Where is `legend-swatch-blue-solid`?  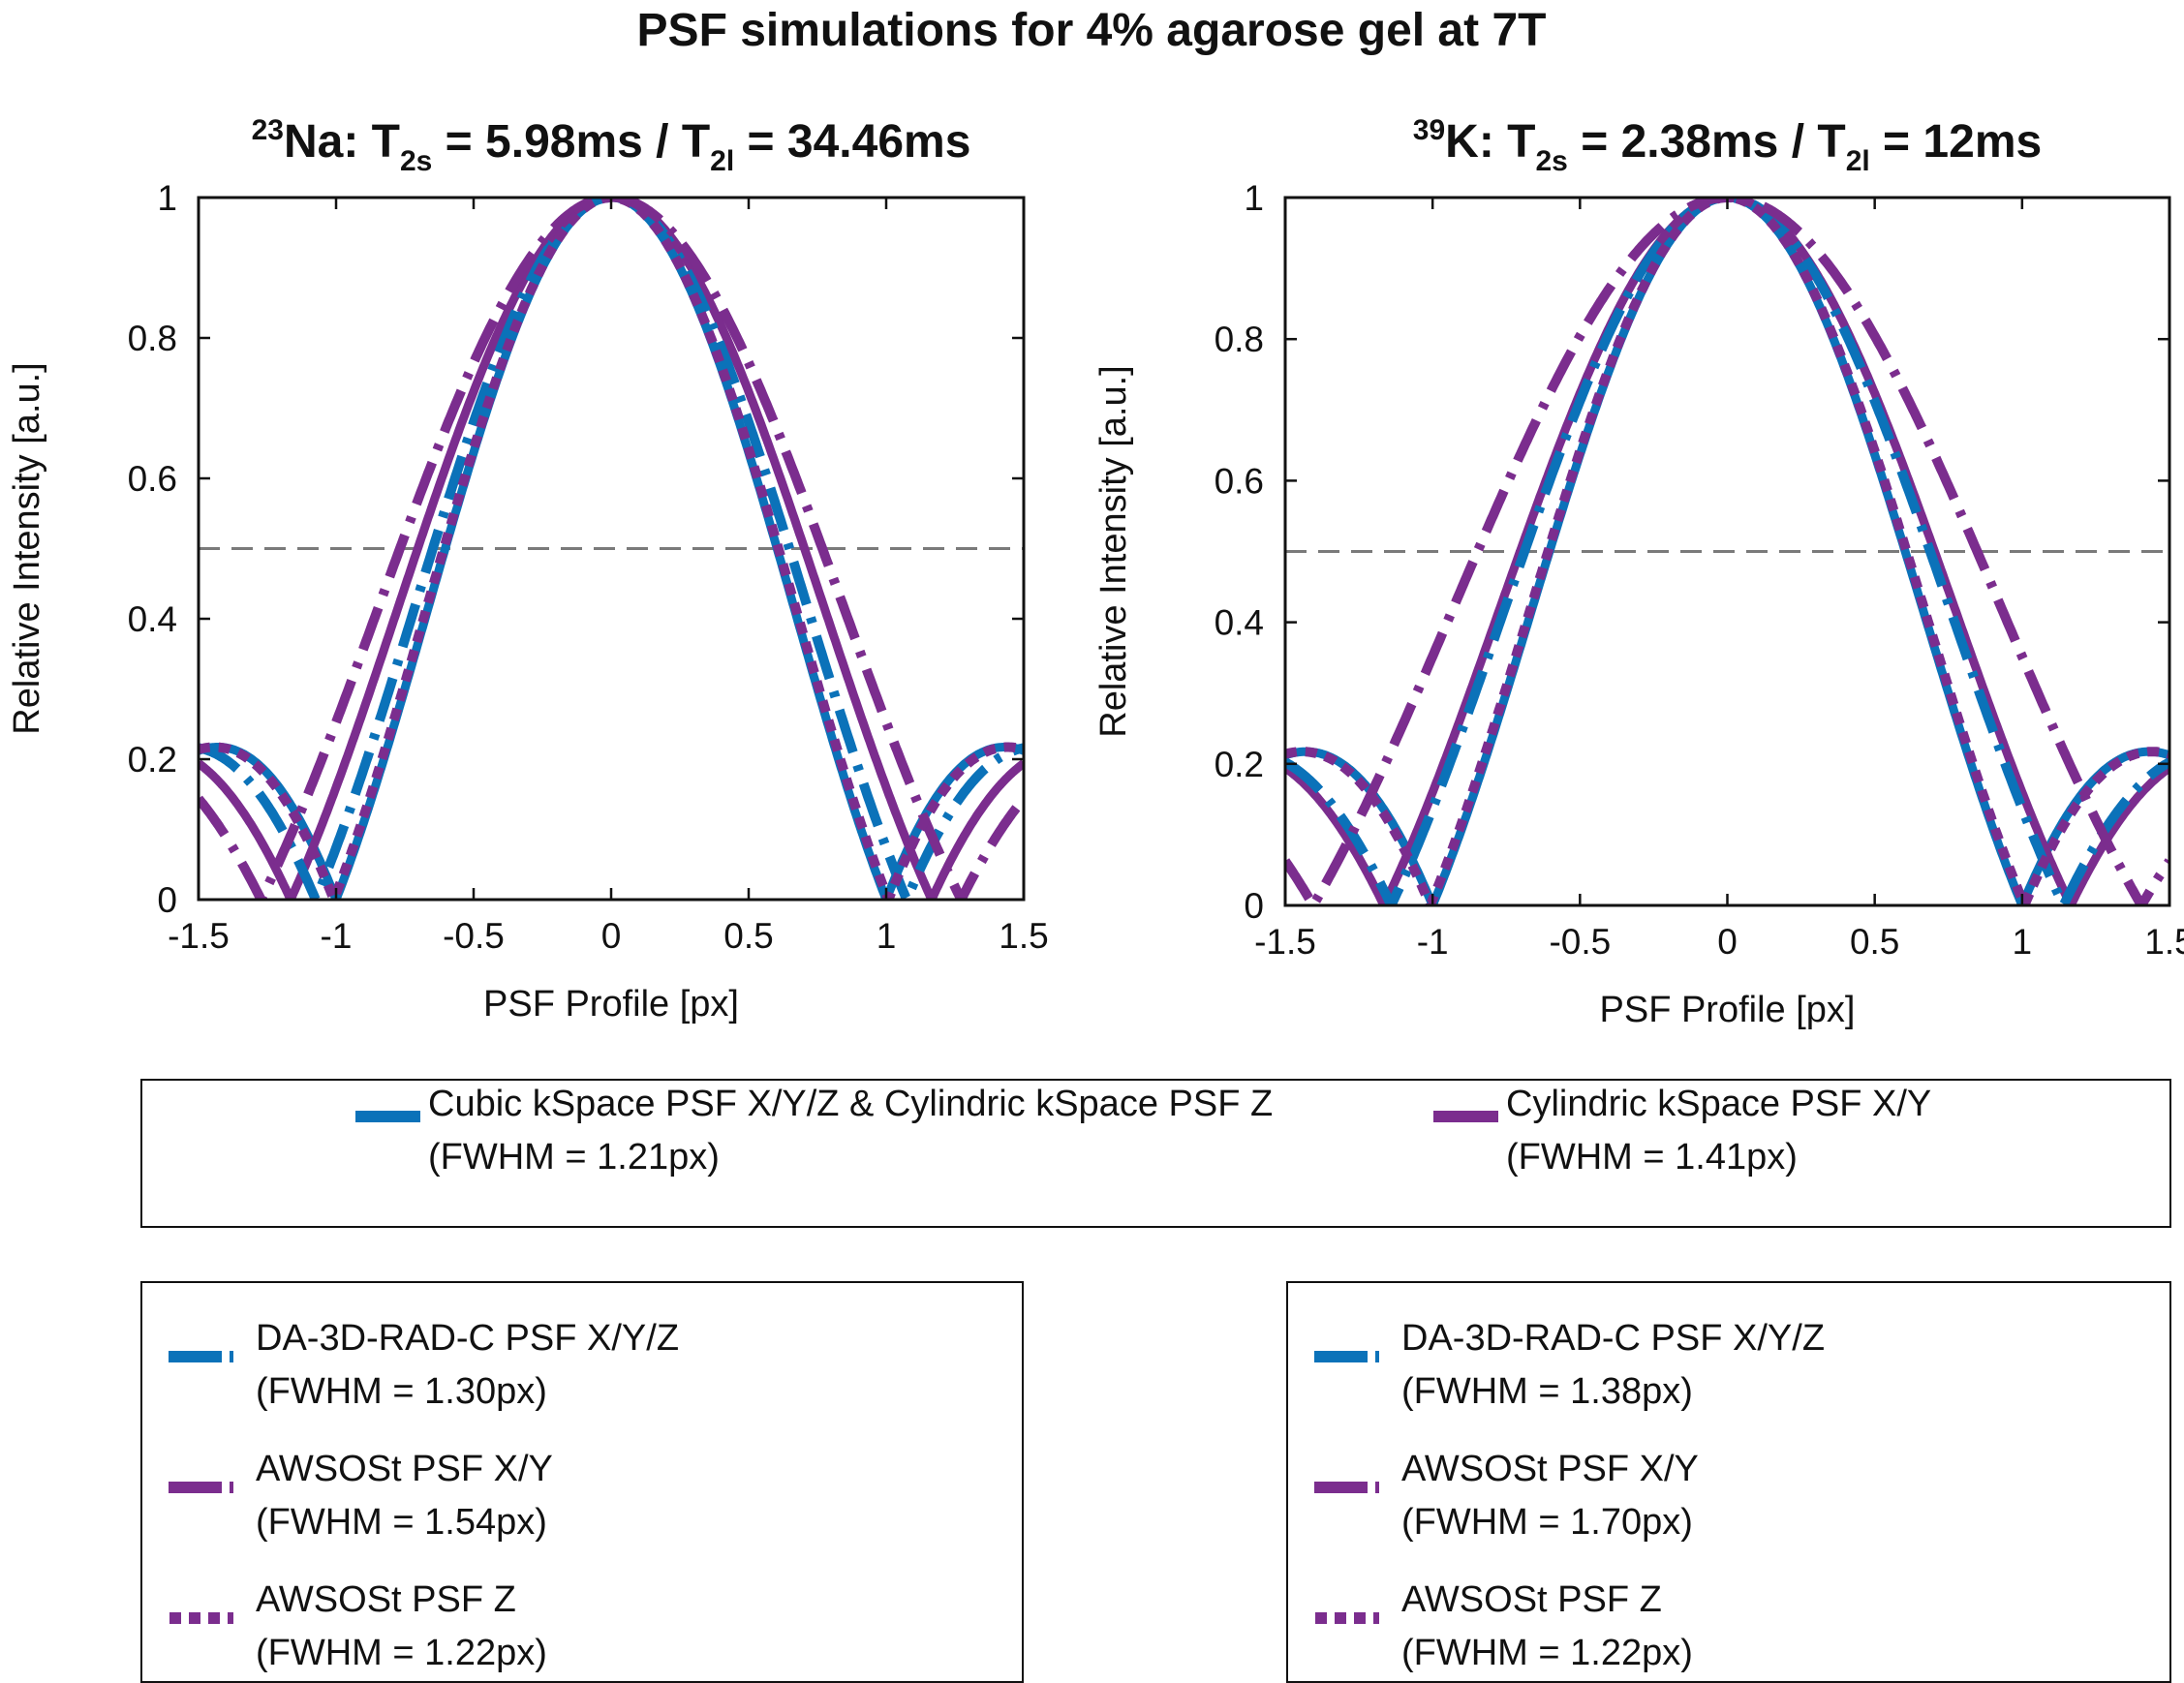
legend-swatch-blue-solid is located at coordinates (388, 1117).